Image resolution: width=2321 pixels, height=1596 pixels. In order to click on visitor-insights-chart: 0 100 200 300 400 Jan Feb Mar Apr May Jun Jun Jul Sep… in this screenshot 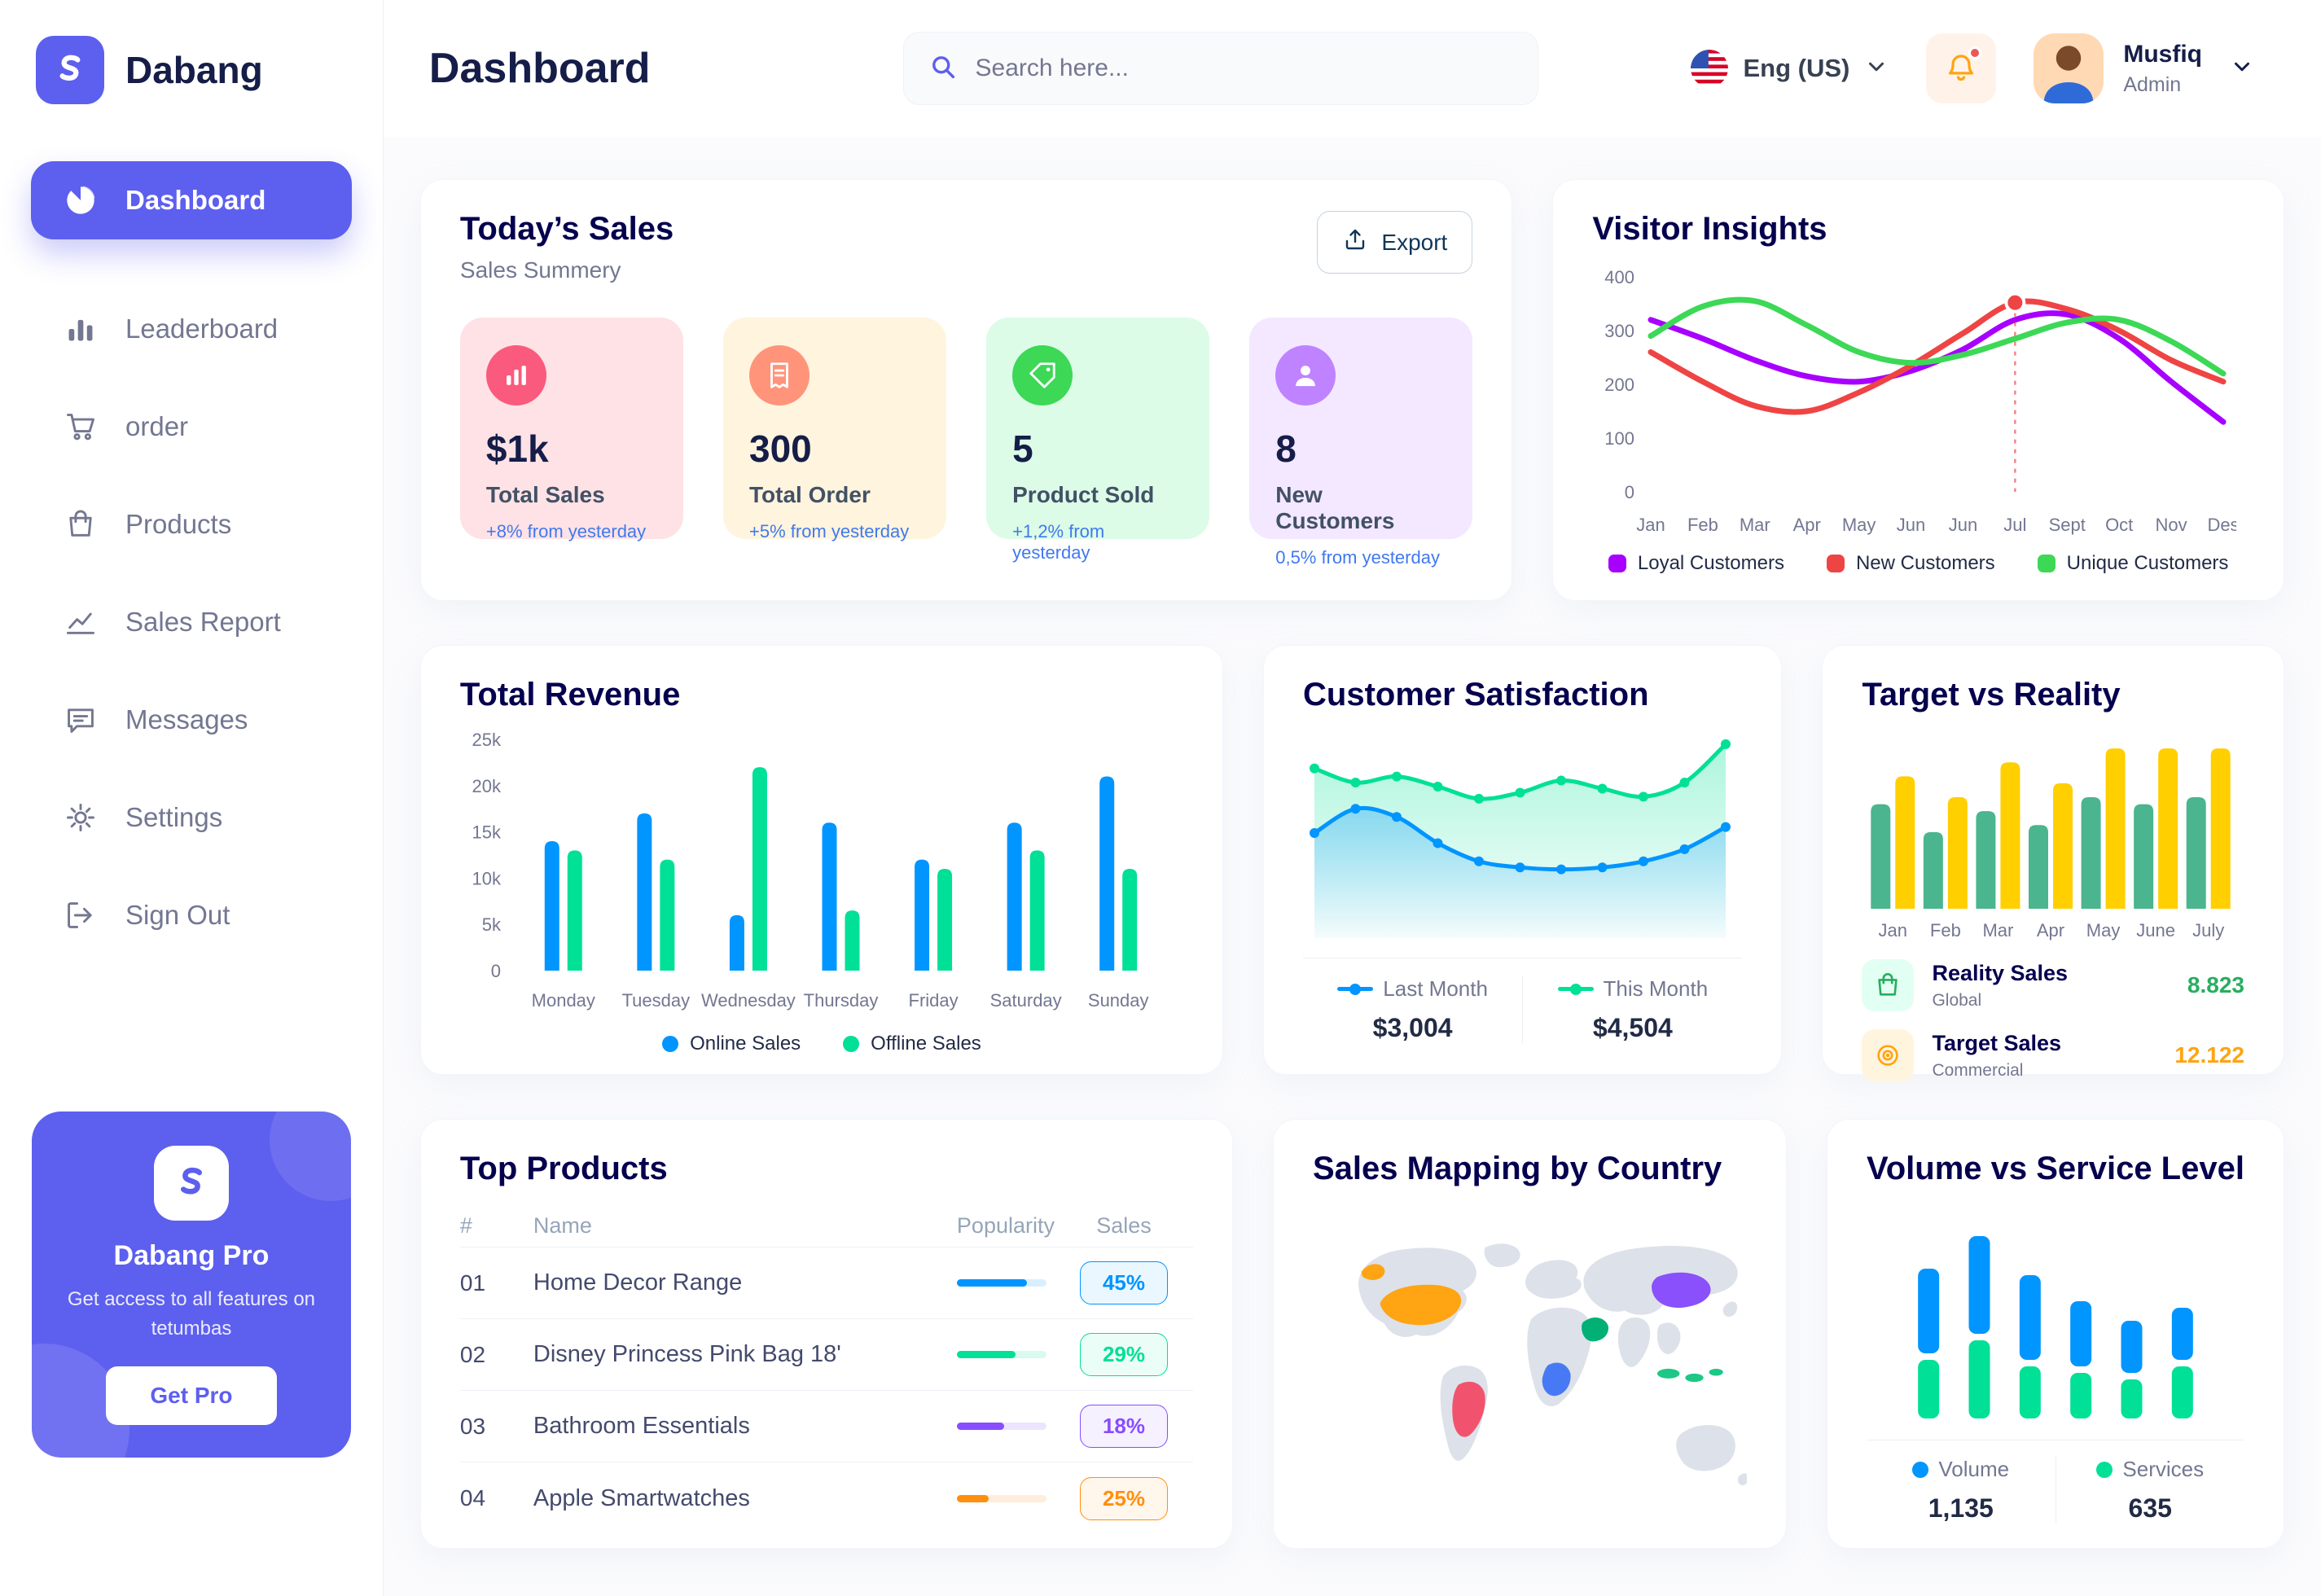, I will do `click(1921, 401)`.